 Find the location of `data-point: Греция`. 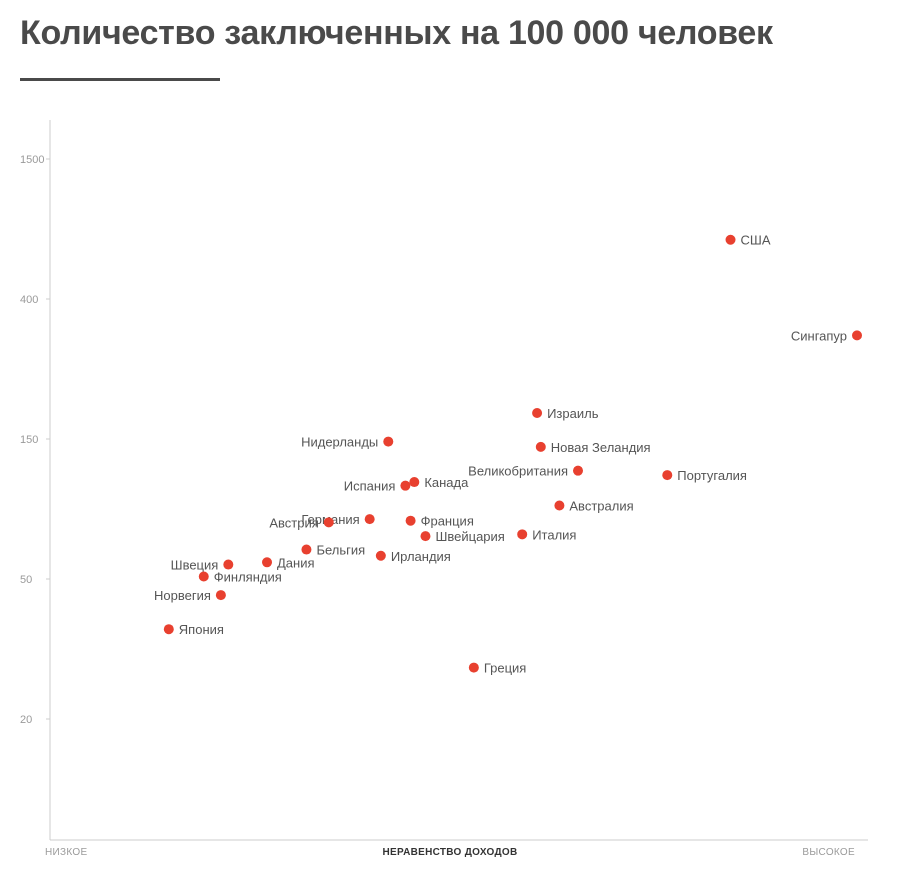

data-point: Греция is located at coordinates (497, 668).